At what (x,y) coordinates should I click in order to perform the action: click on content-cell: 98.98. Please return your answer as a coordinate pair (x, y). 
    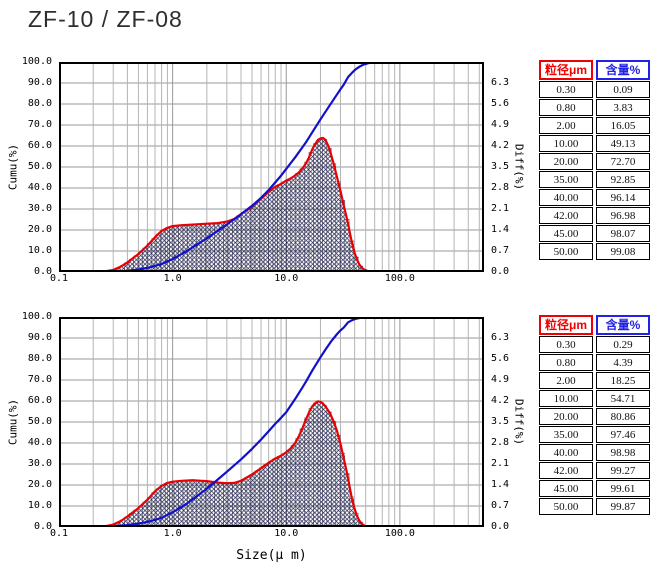
    Looking at the image, I should click on (623, 452).